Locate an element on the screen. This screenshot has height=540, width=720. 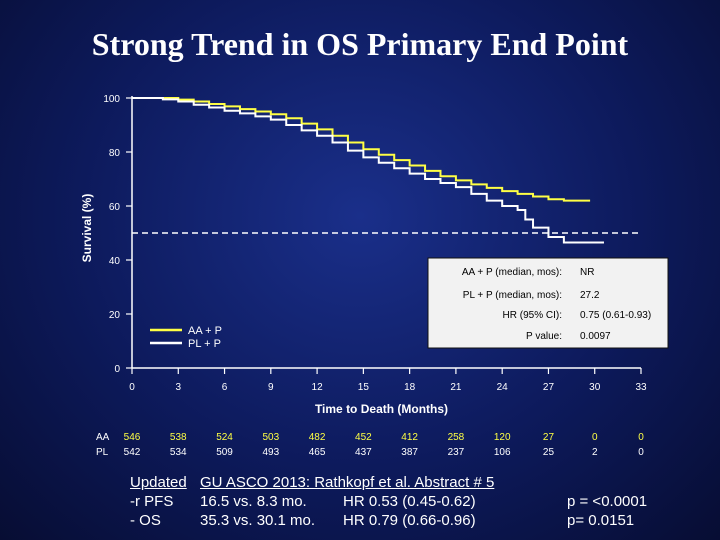
annotation-value: NR is located at coordinates (587, 272).